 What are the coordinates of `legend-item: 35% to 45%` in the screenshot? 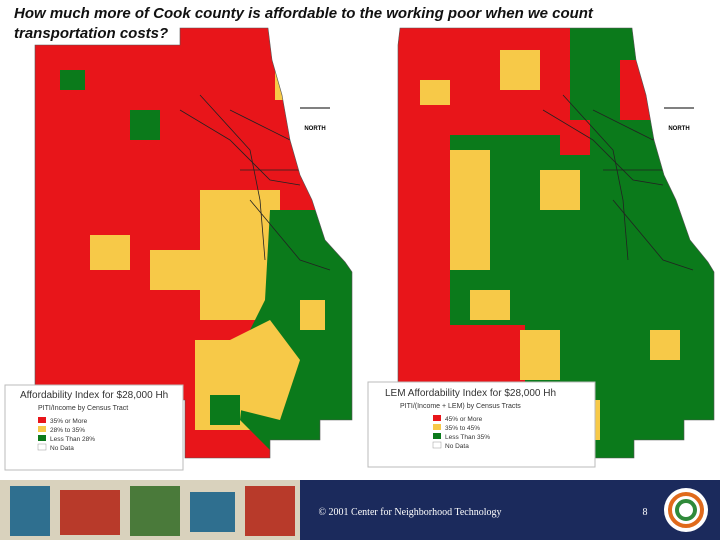 It's located at (462, 428).